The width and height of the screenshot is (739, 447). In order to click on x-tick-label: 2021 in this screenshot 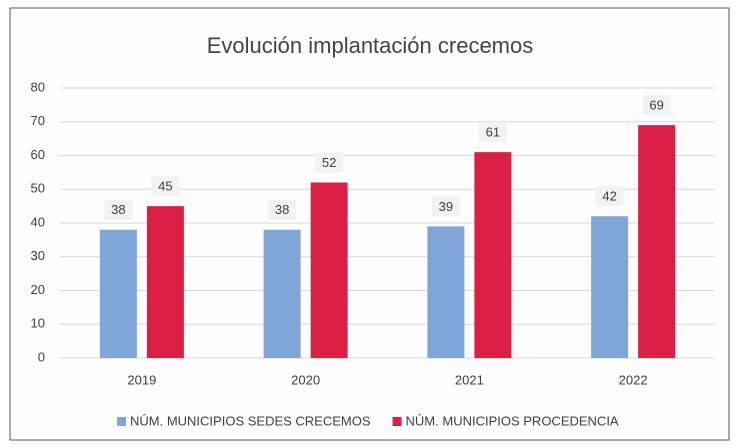, I will do `click(469, 379)`.